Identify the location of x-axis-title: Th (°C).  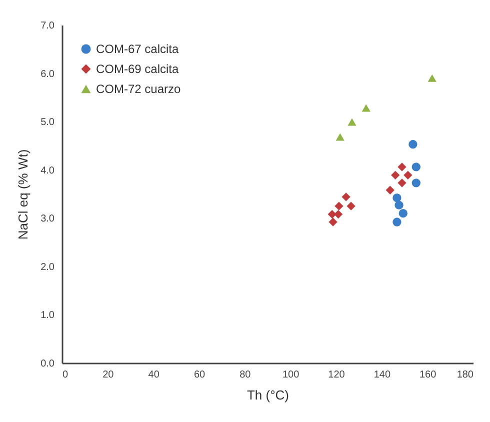
(268, 395).